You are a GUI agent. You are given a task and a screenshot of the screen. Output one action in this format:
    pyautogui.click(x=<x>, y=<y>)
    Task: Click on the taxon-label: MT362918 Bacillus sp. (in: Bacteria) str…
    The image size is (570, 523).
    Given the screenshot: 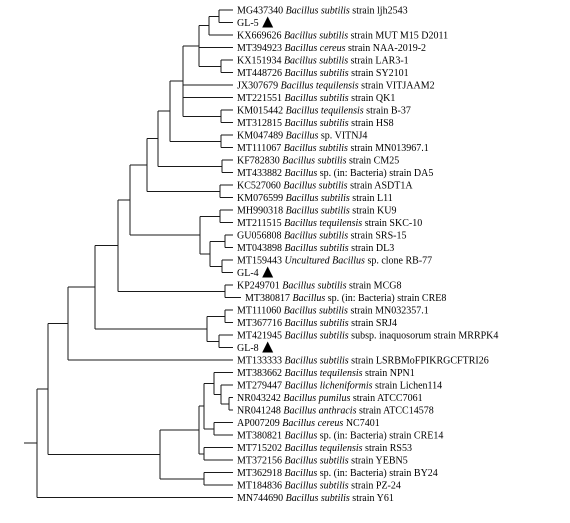 What is the action you would take?
    pyautogui.click(x=337, y=473)
    